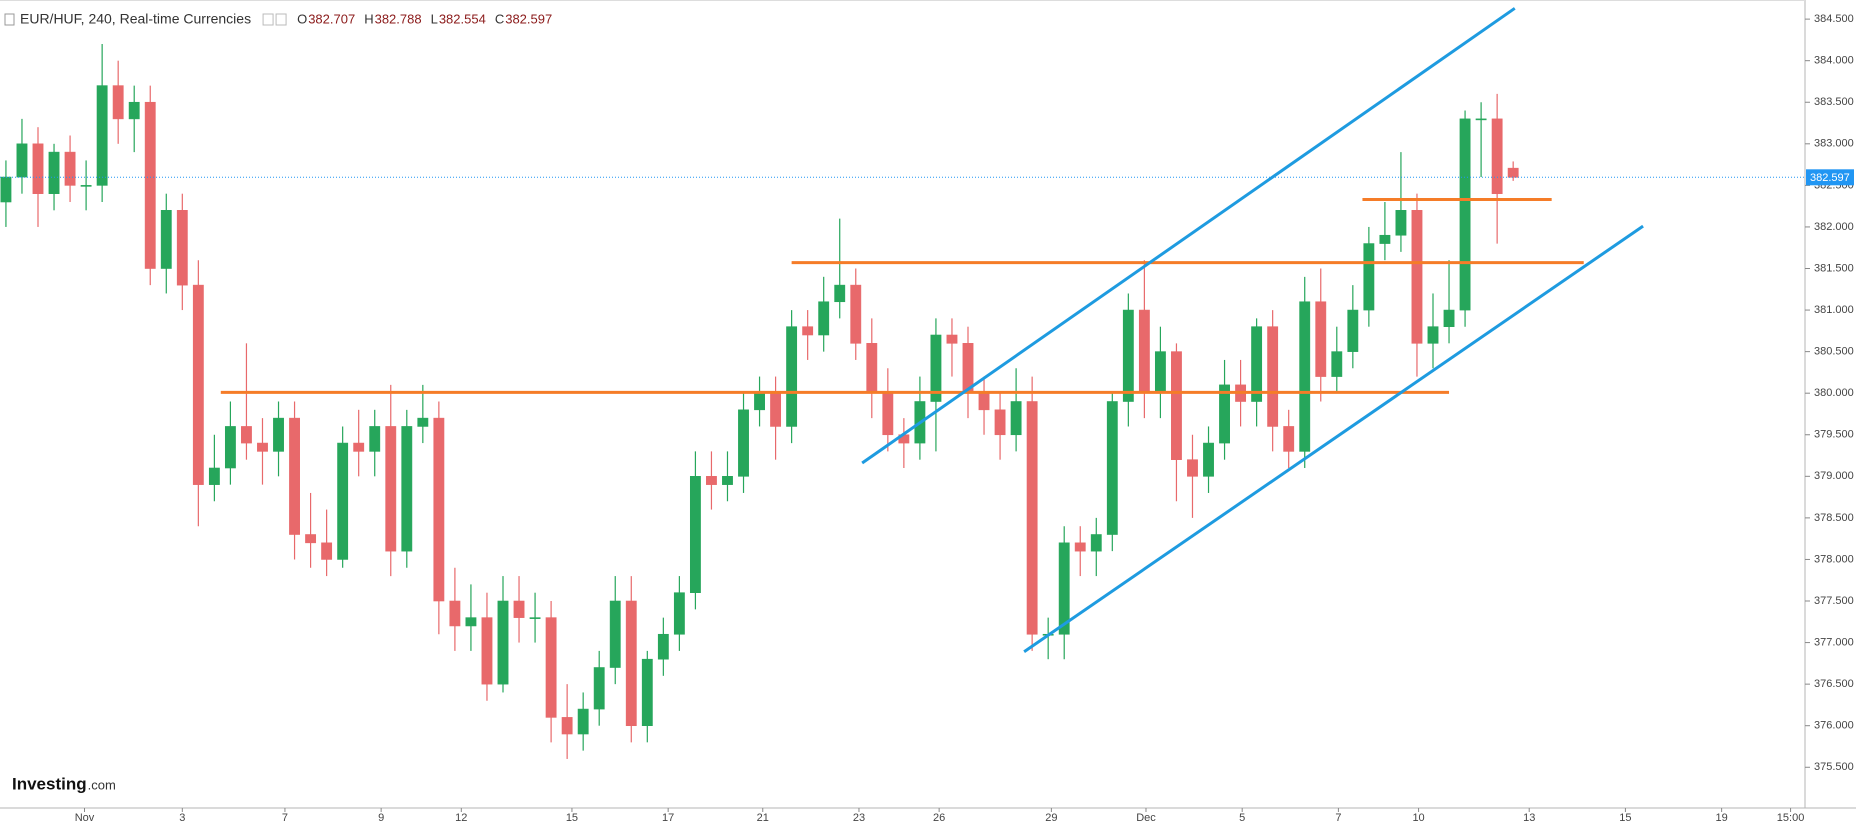 This screenshot has height=825, width=1856. Describe the element at coordinates (1834, 601) in the screenshot. I see `y-tick-label: 377.500` at that location.